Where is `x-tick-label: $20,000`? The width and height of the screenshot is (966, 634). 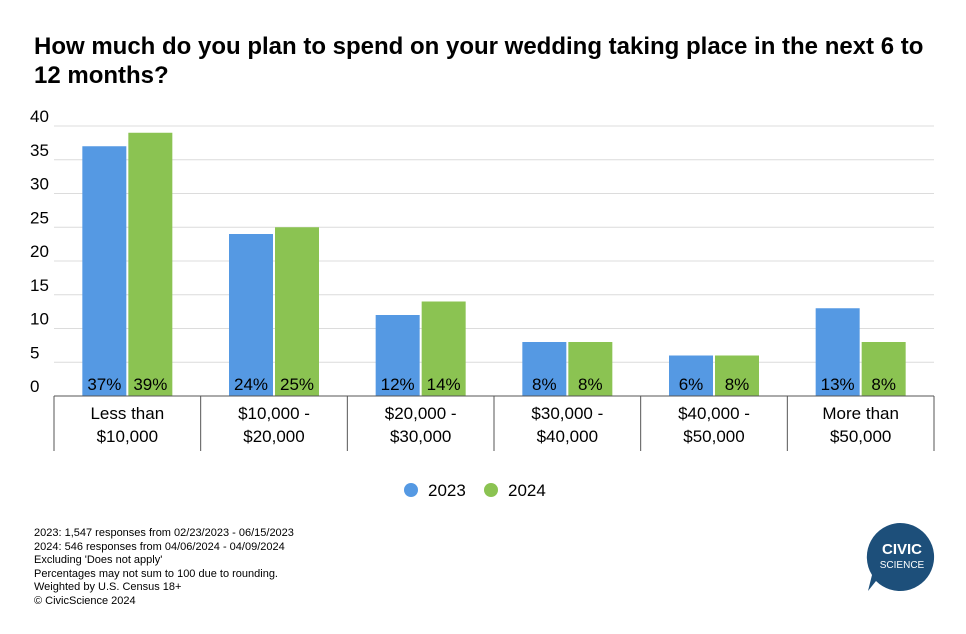 x-tick-label: $20,000 is located at coordinates (273, 436).